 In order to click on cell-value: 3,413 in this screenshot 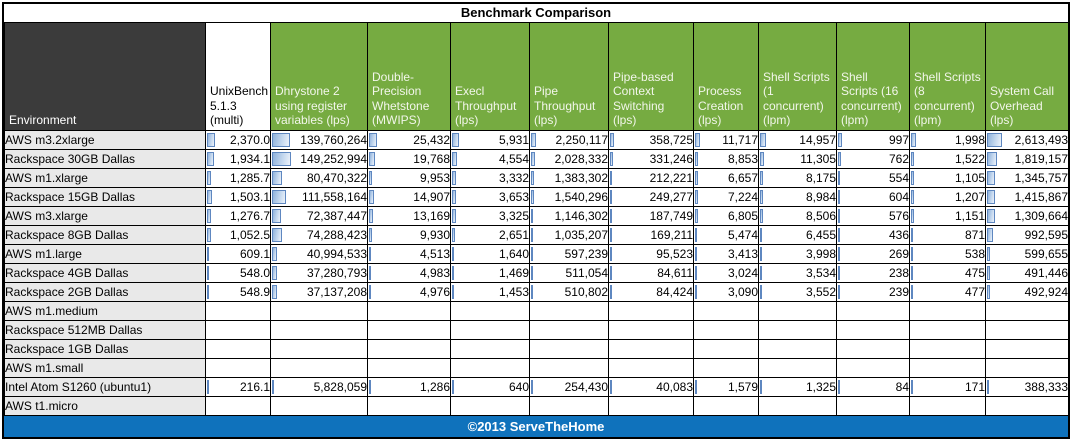, I will do `click(742, 254)`.